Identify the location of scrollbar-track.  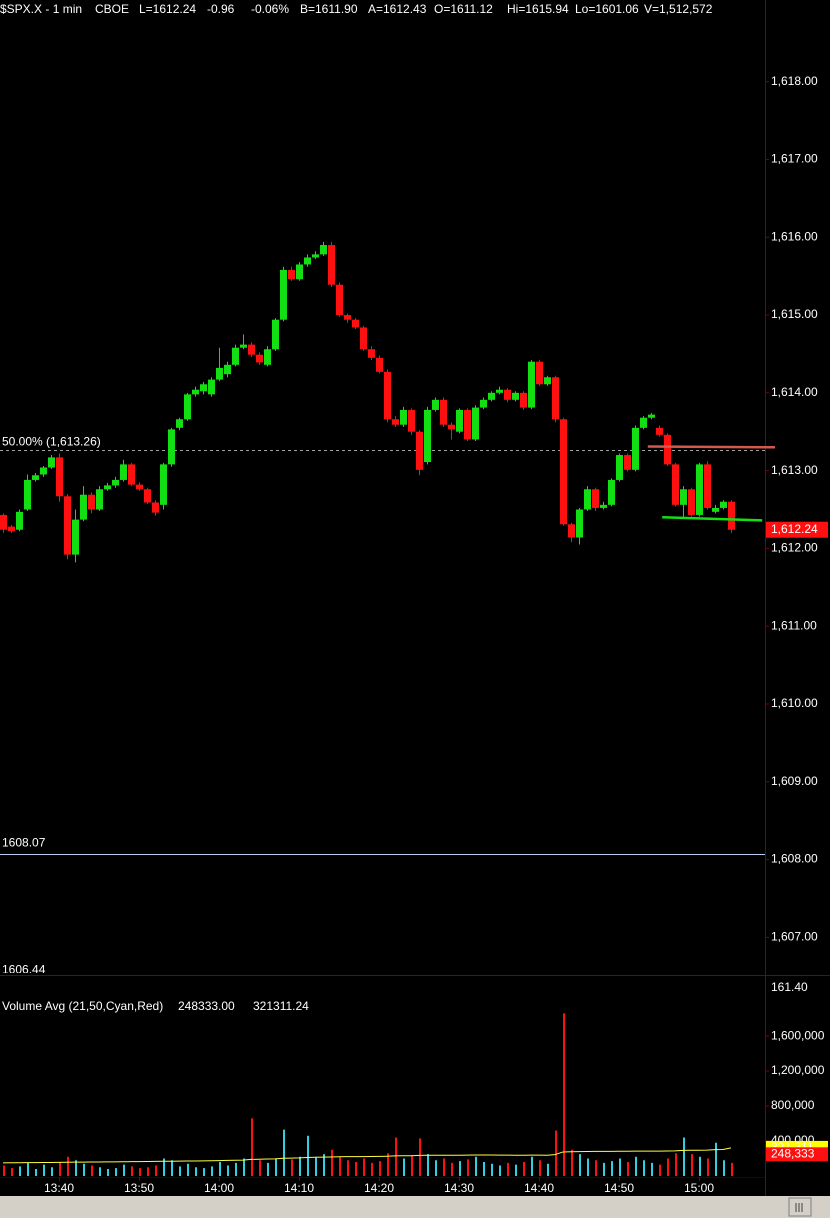
(415, 1207).